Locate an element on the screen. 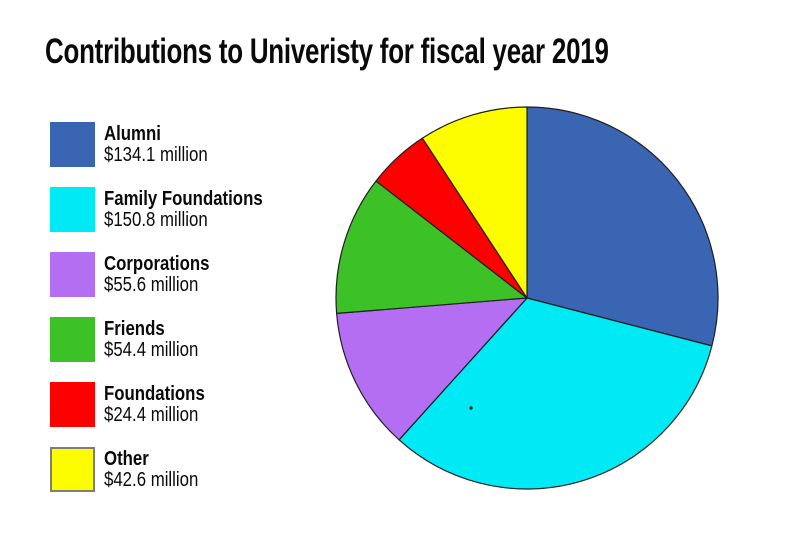  legend-value: $150.8 million is located at coordinates (156, 220).